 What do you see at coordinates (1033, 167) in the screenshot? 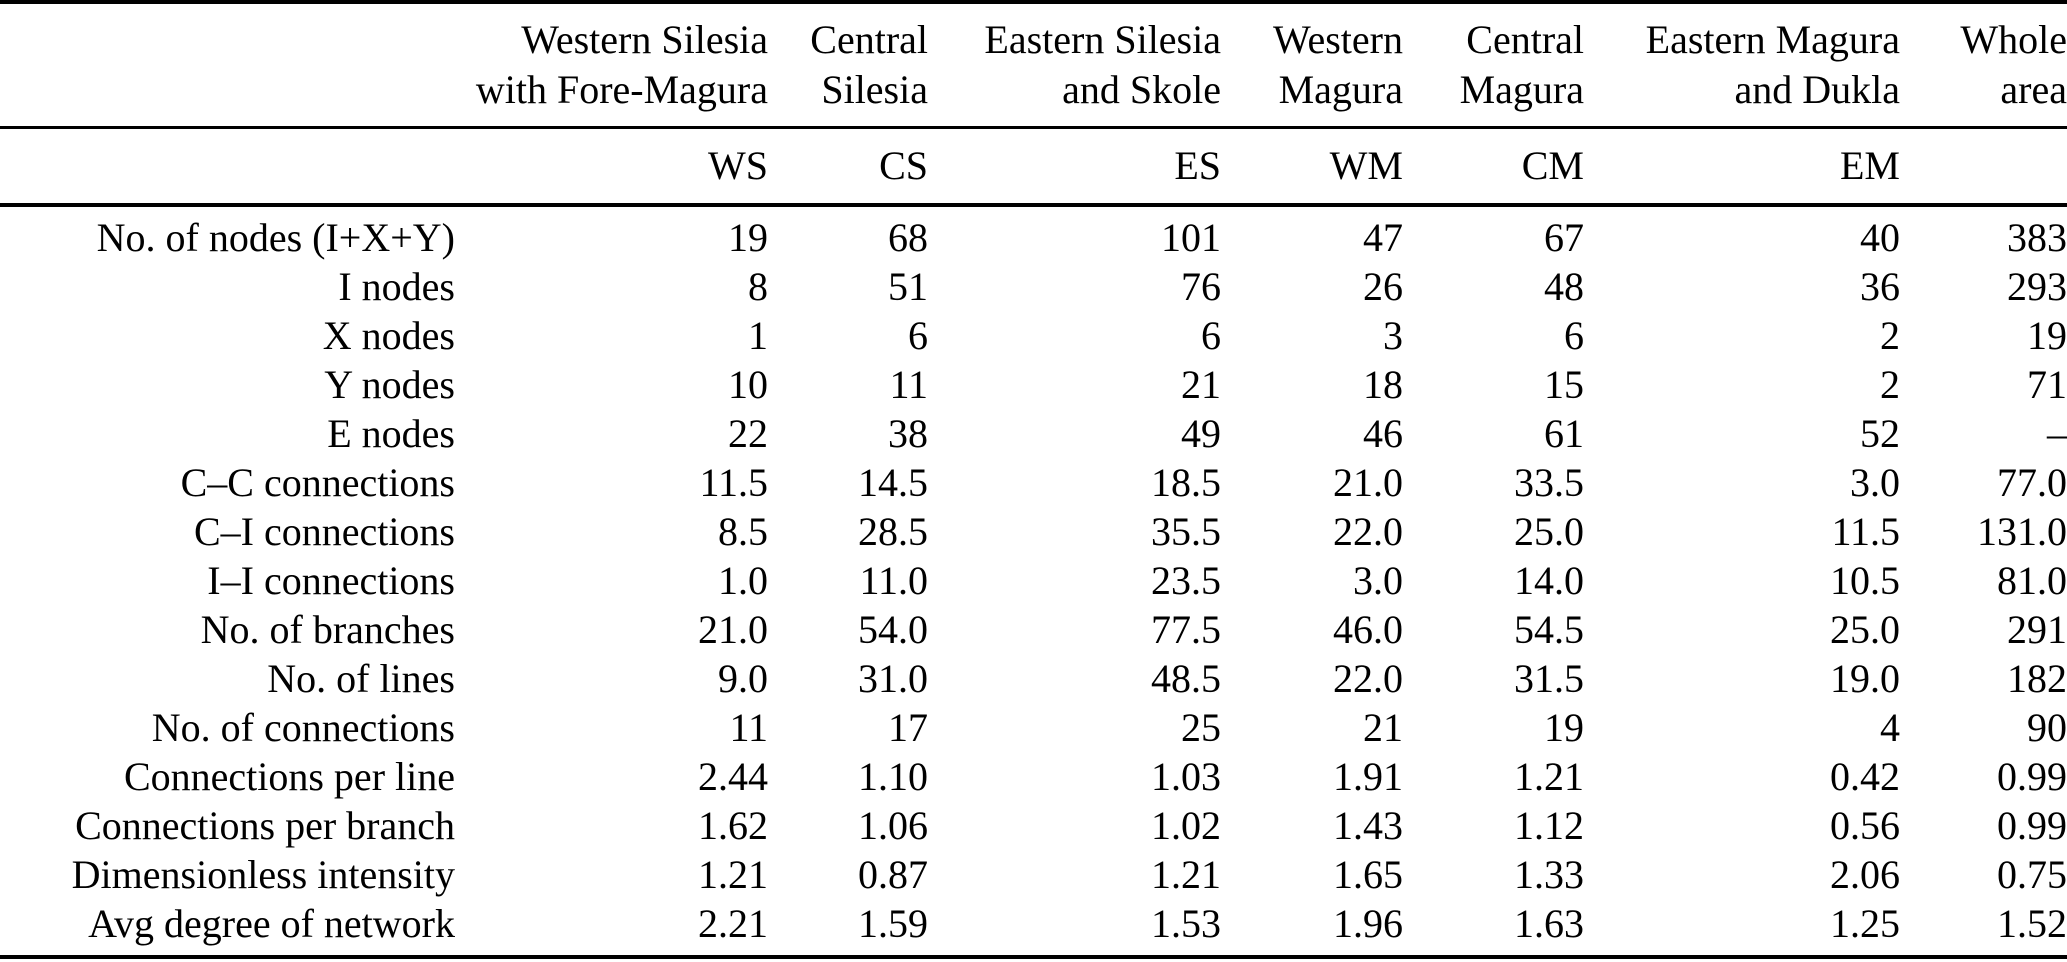
I see `abbreviation-header-row: WS CS ES WM CM EM` at bounding box center [1033, 167].